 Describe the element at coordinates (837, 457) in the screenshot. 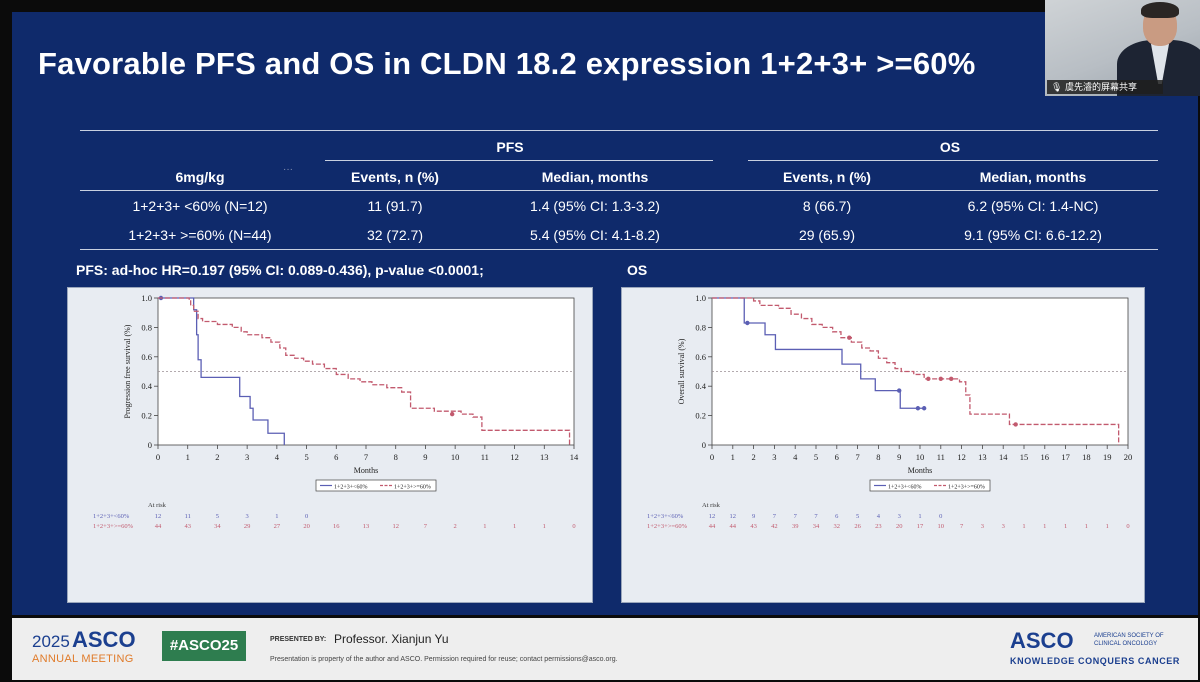

I see `x-tick-label: 6` at that location.